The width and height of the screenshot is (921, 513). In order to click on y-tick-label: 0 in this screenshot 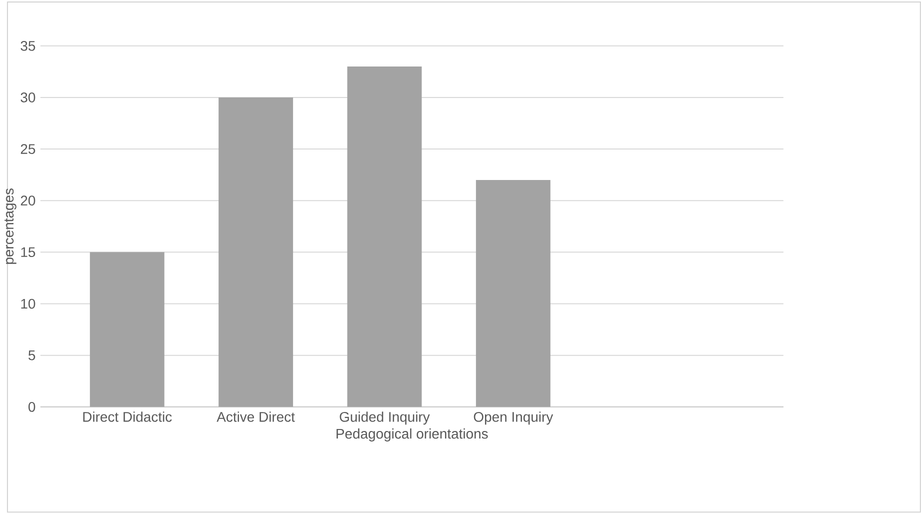, I will do `click(32, 407)`.